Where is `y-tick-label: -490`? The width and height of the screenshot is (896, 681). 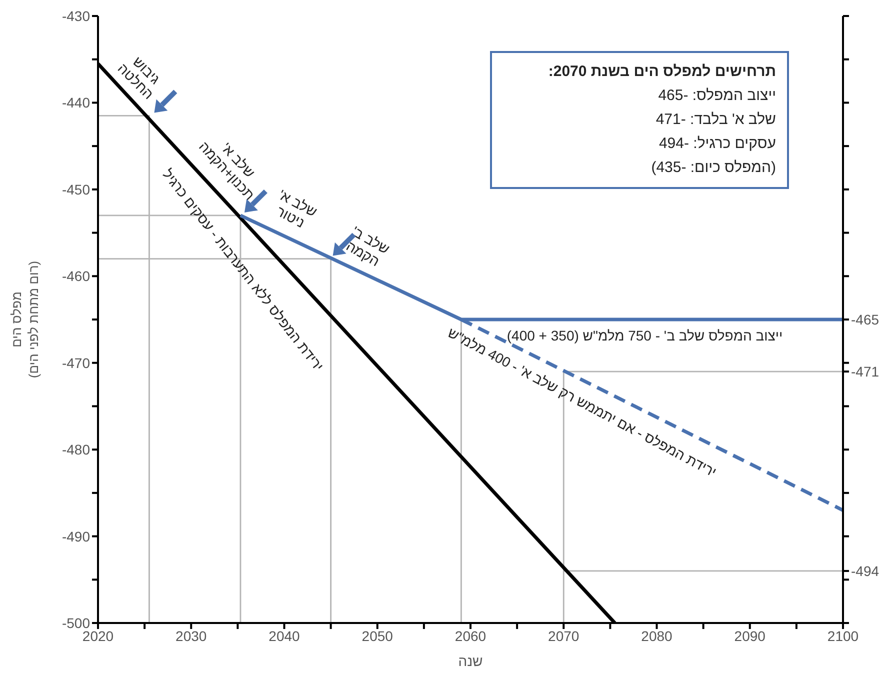
y-tick-label: -490 is located at coordinates (76, 536).